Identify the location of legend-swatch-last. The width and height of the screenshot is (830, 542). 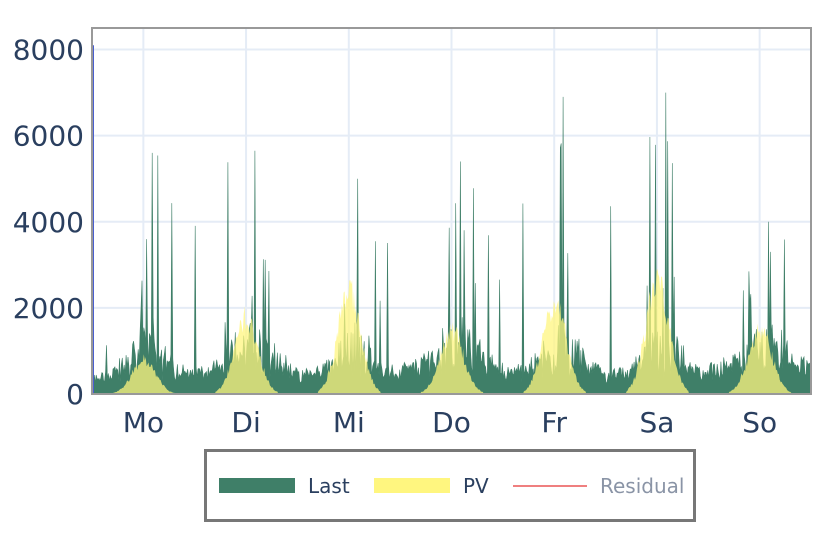
(257, 485).